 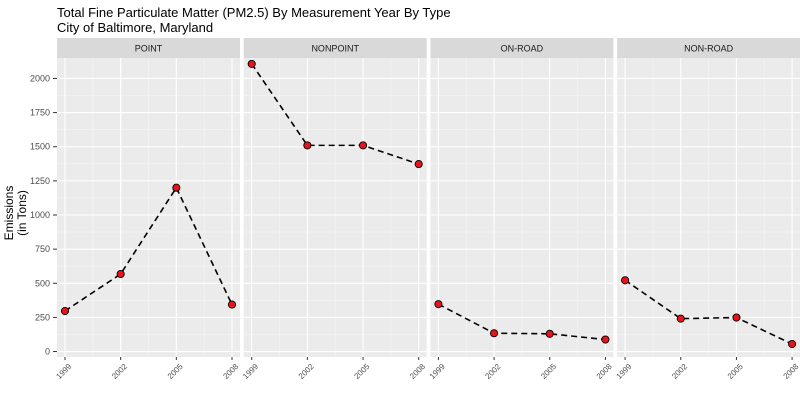 What do you see at coordinates (148, 249) in the screenshot?
I see `series-line-point` at bounding box center [148, 249].